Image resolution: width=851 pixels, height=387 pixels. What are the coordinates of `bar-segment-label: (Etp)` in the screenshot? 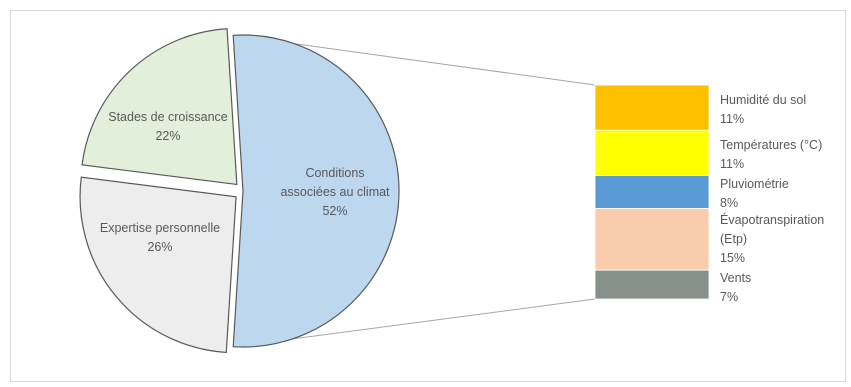 It's located at (733, 239).